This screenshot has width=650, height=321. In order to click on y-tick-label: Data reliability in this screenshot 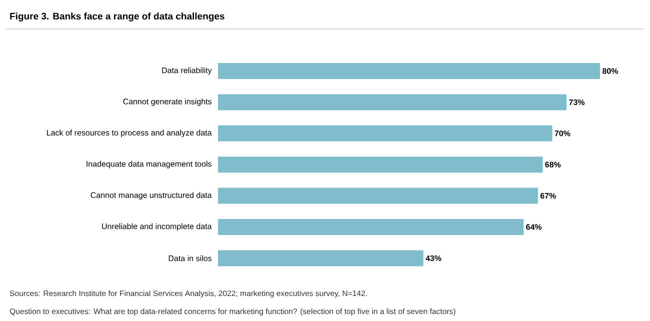, I will do `click(187, 71)`.